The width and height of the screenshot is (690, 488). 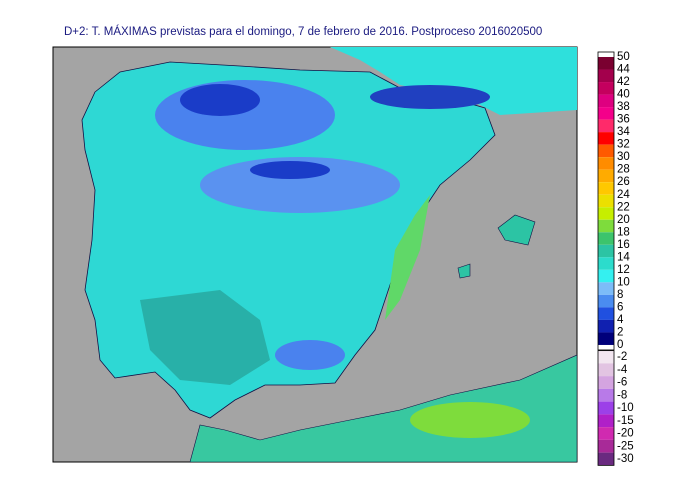 I want to click on scale-label: 40, so click(x=623, y=95).